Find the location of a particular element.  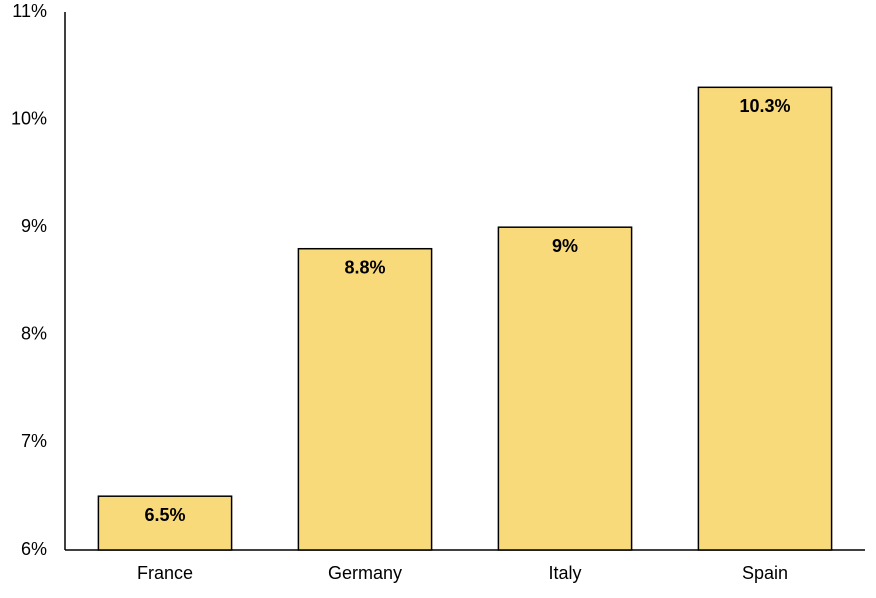

y-tick-label: 6% is located at coordinates (34, 549).